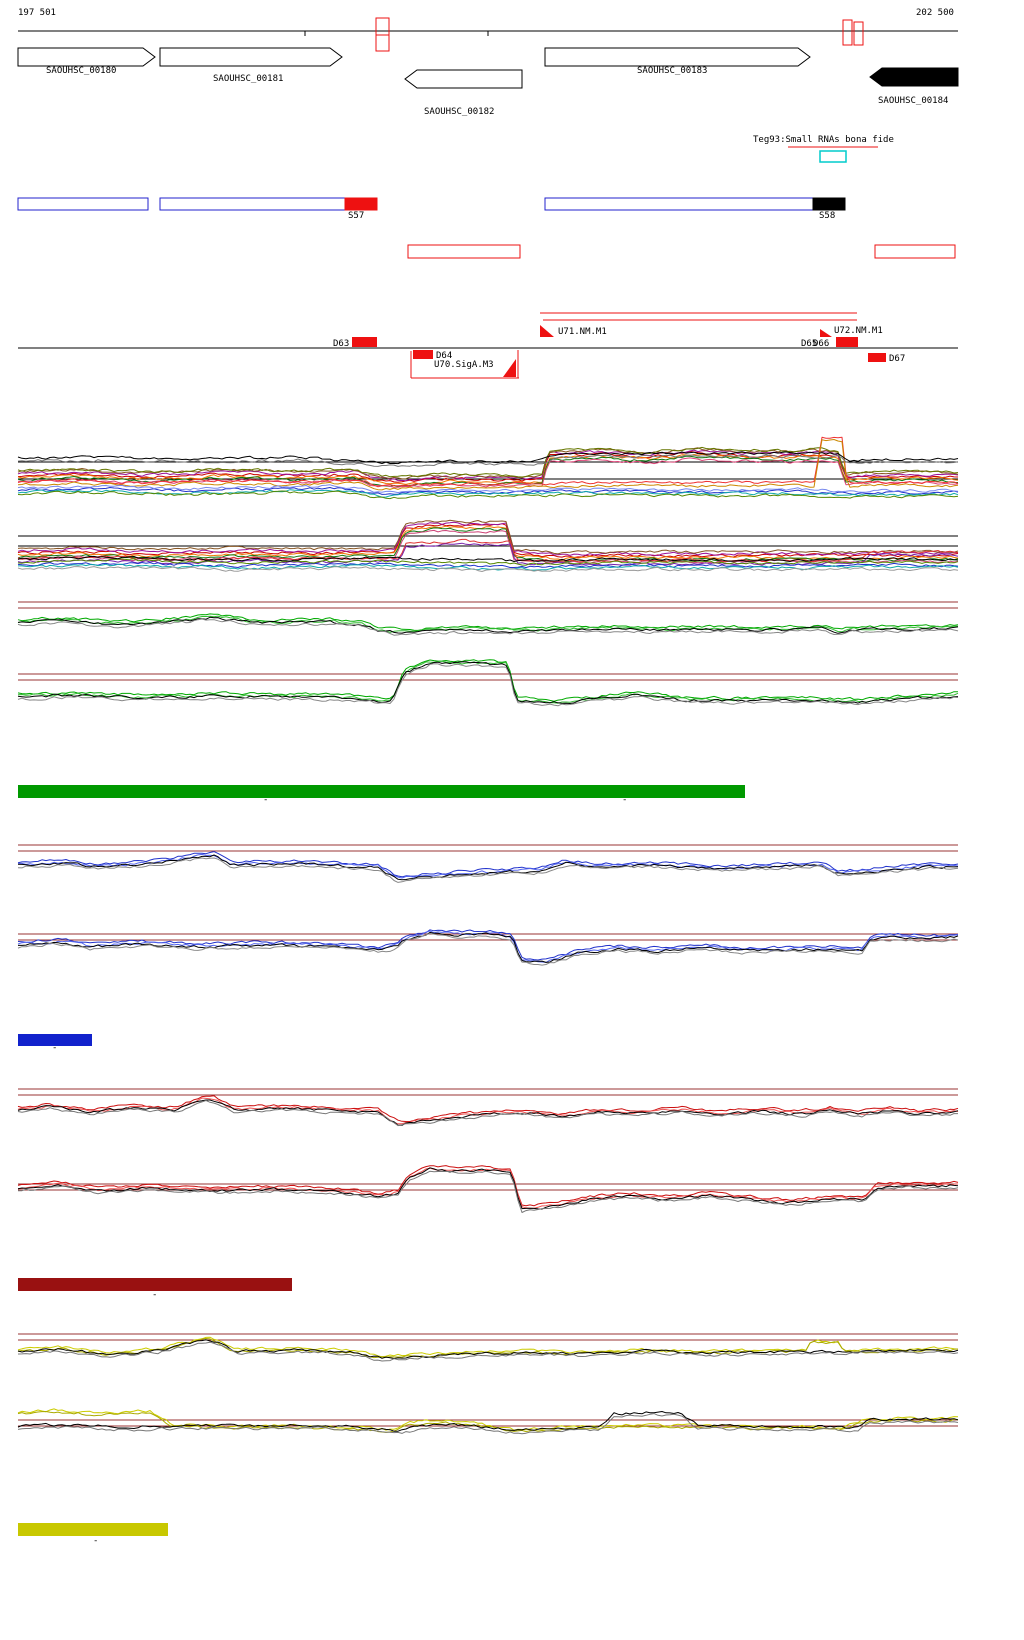 The width and height of the screenshot is (1024, 1640). What do you see at coordinates (833, 156) in the screenshot?
I see `teg93-srna-box` at bounding box center [833, 156].